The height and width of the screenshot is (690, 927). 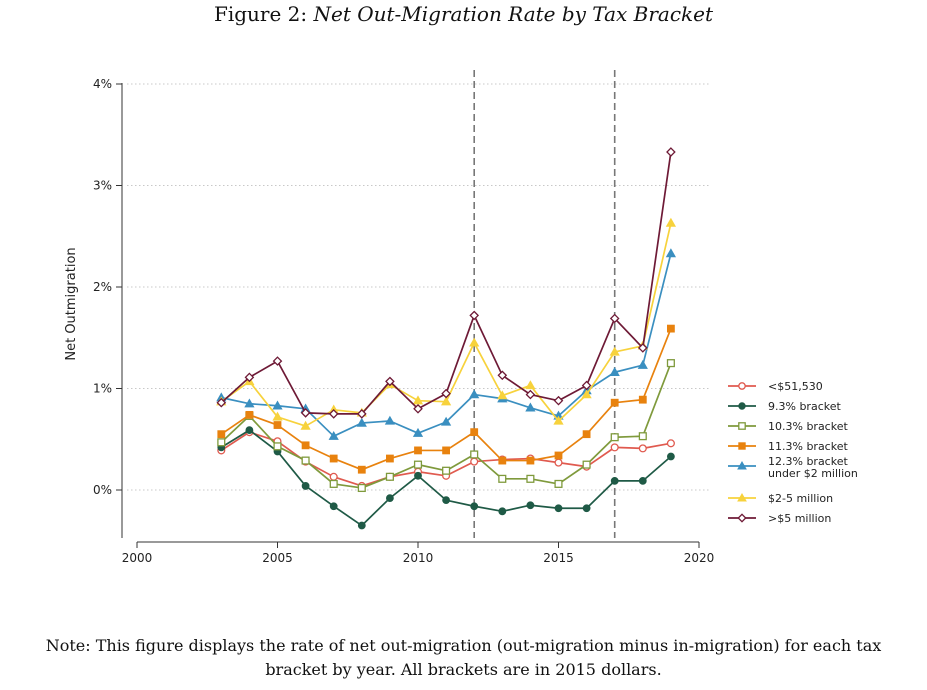 What do you see at coordinates (808, 426) in the screenshot?
I see `legend-label: 10.3% bracket` at bounding box center [808, 426].